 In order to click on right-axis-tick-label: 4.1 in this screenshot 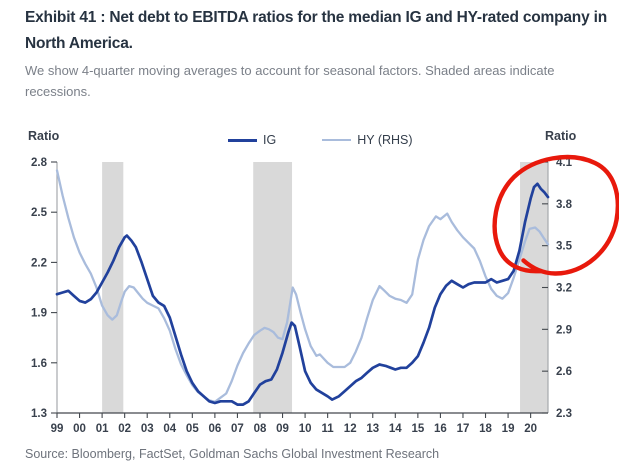, I will do `click(564, 163)`.